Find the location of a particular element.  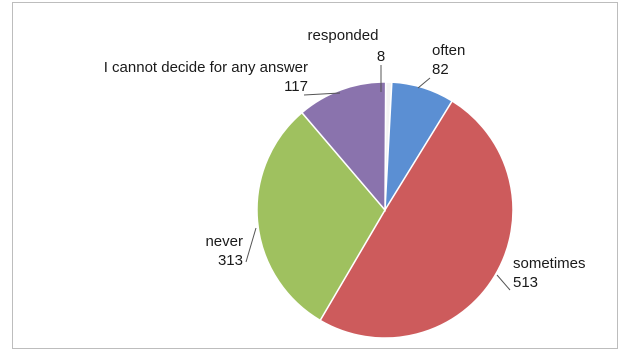

slice-label: responded is located at coordinates (343, 35).